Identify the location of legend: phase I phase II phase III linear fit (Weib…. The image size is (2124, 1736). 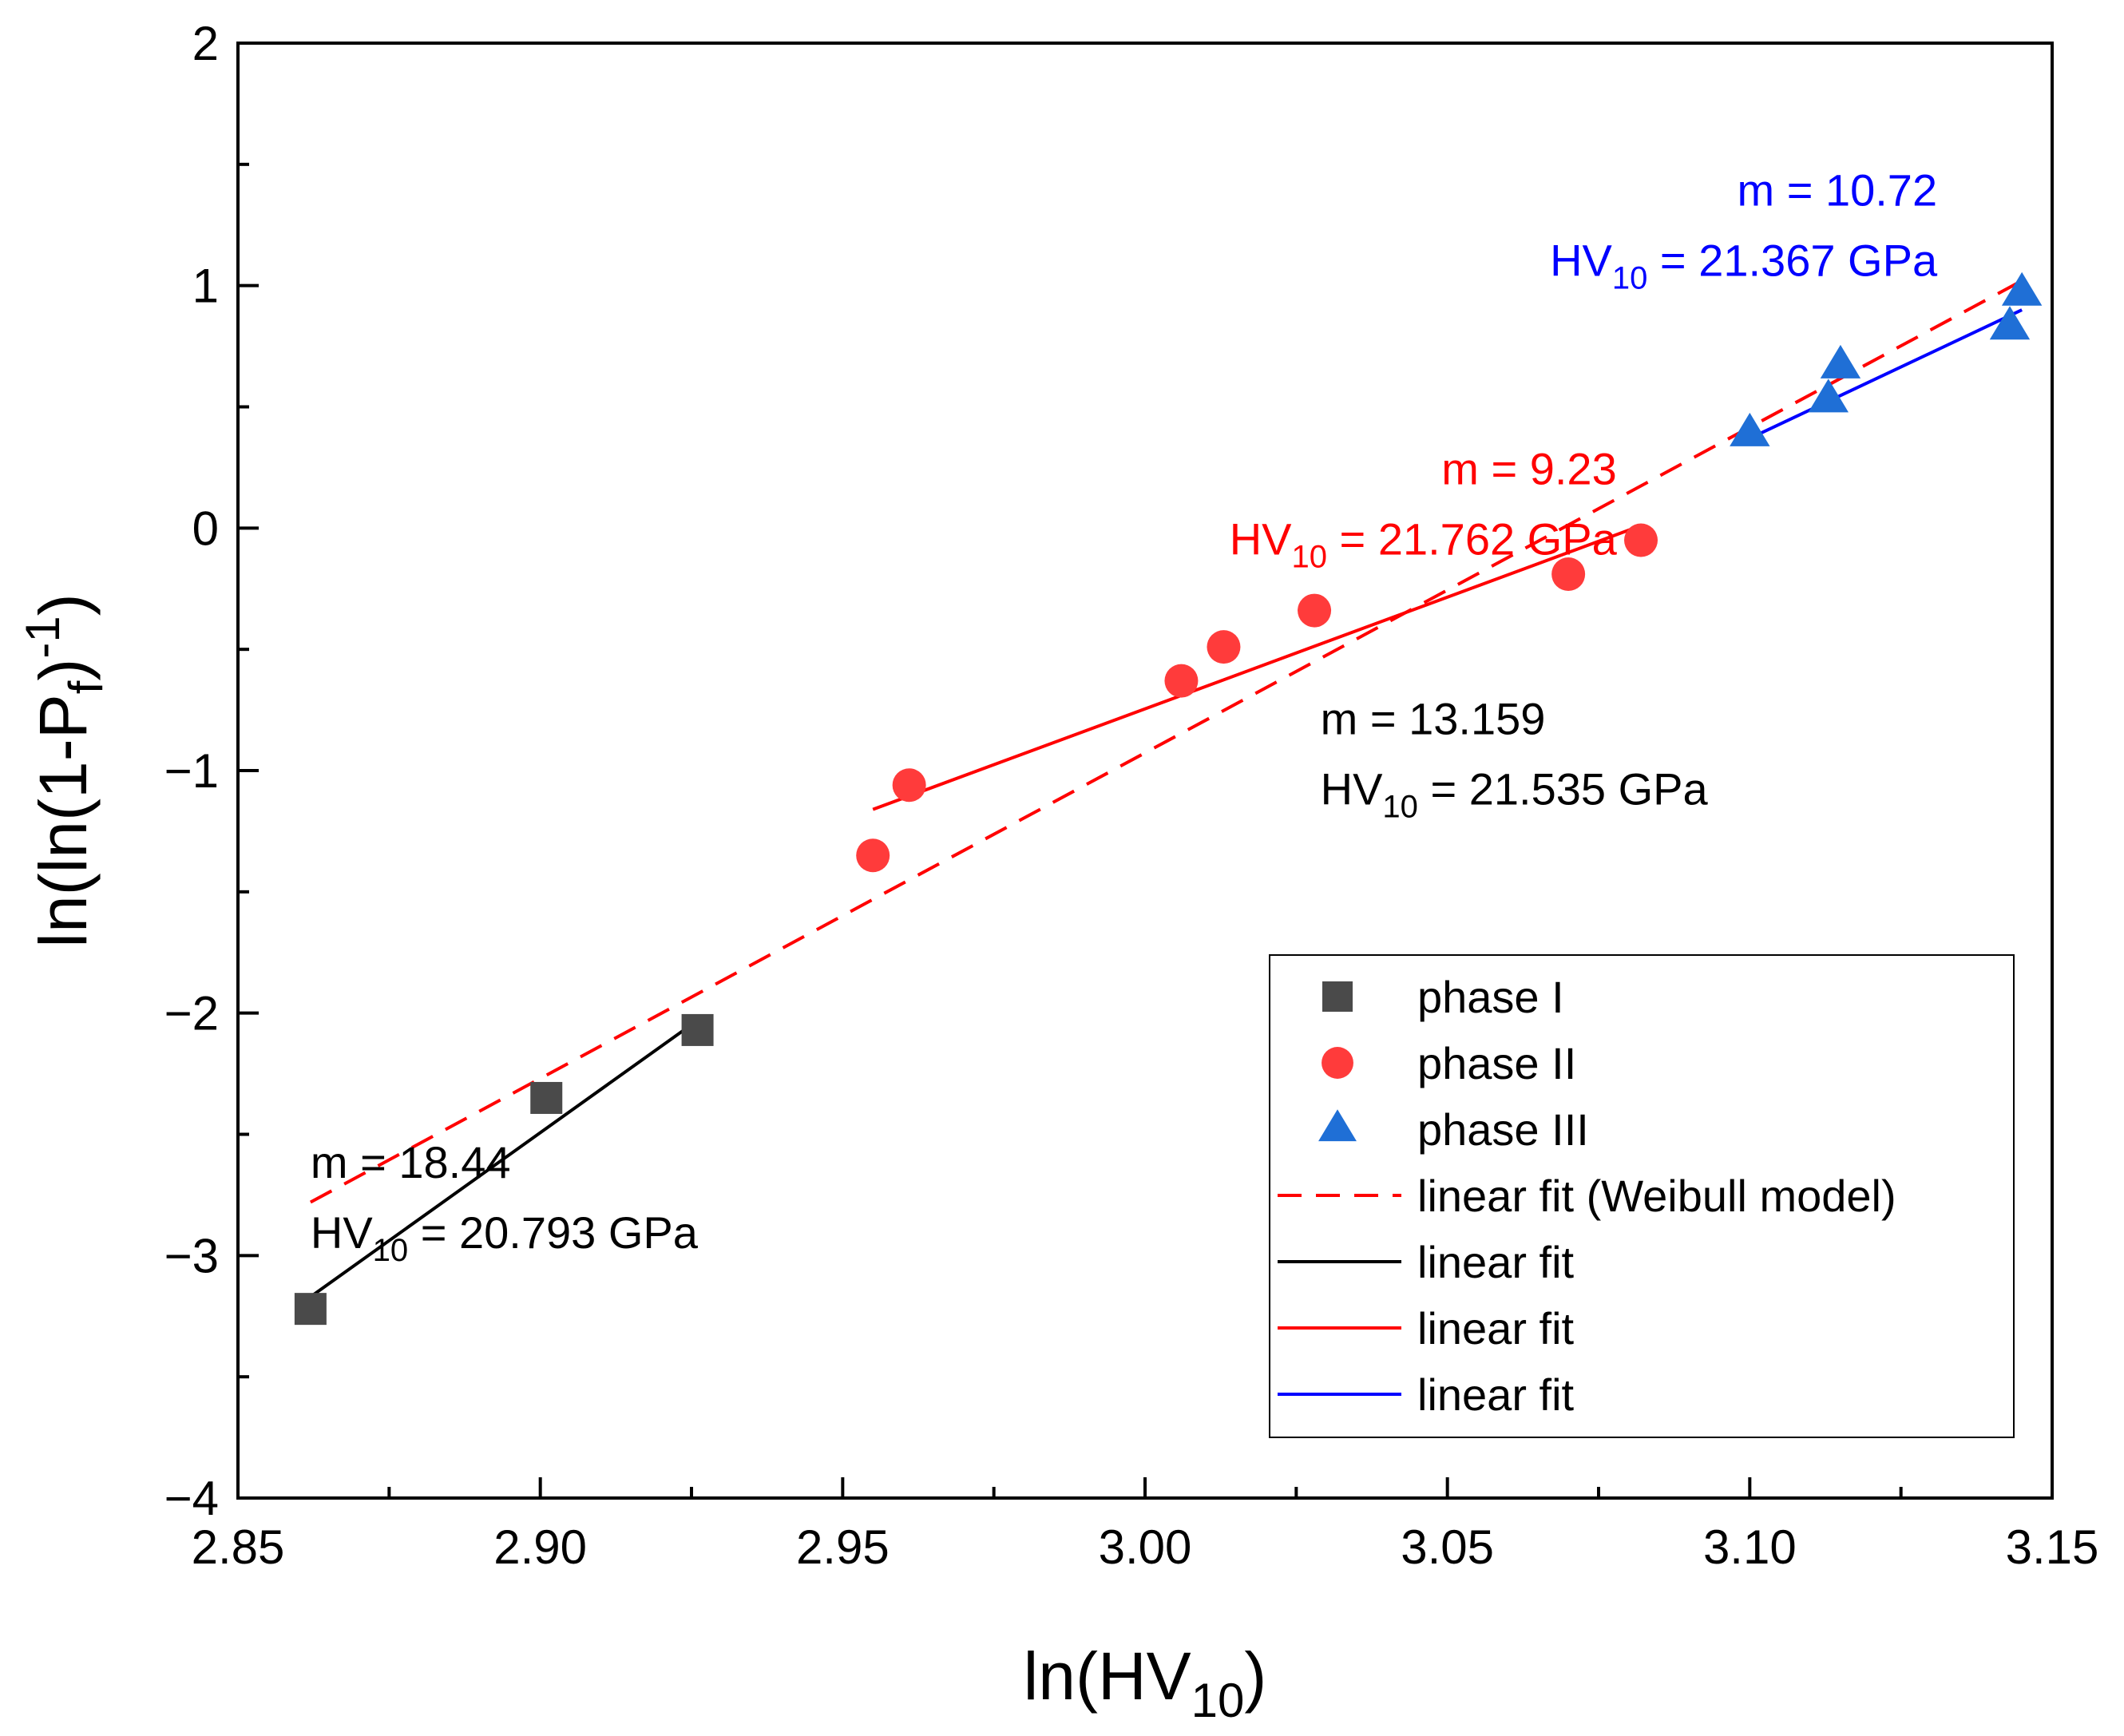
(1642, 1196).